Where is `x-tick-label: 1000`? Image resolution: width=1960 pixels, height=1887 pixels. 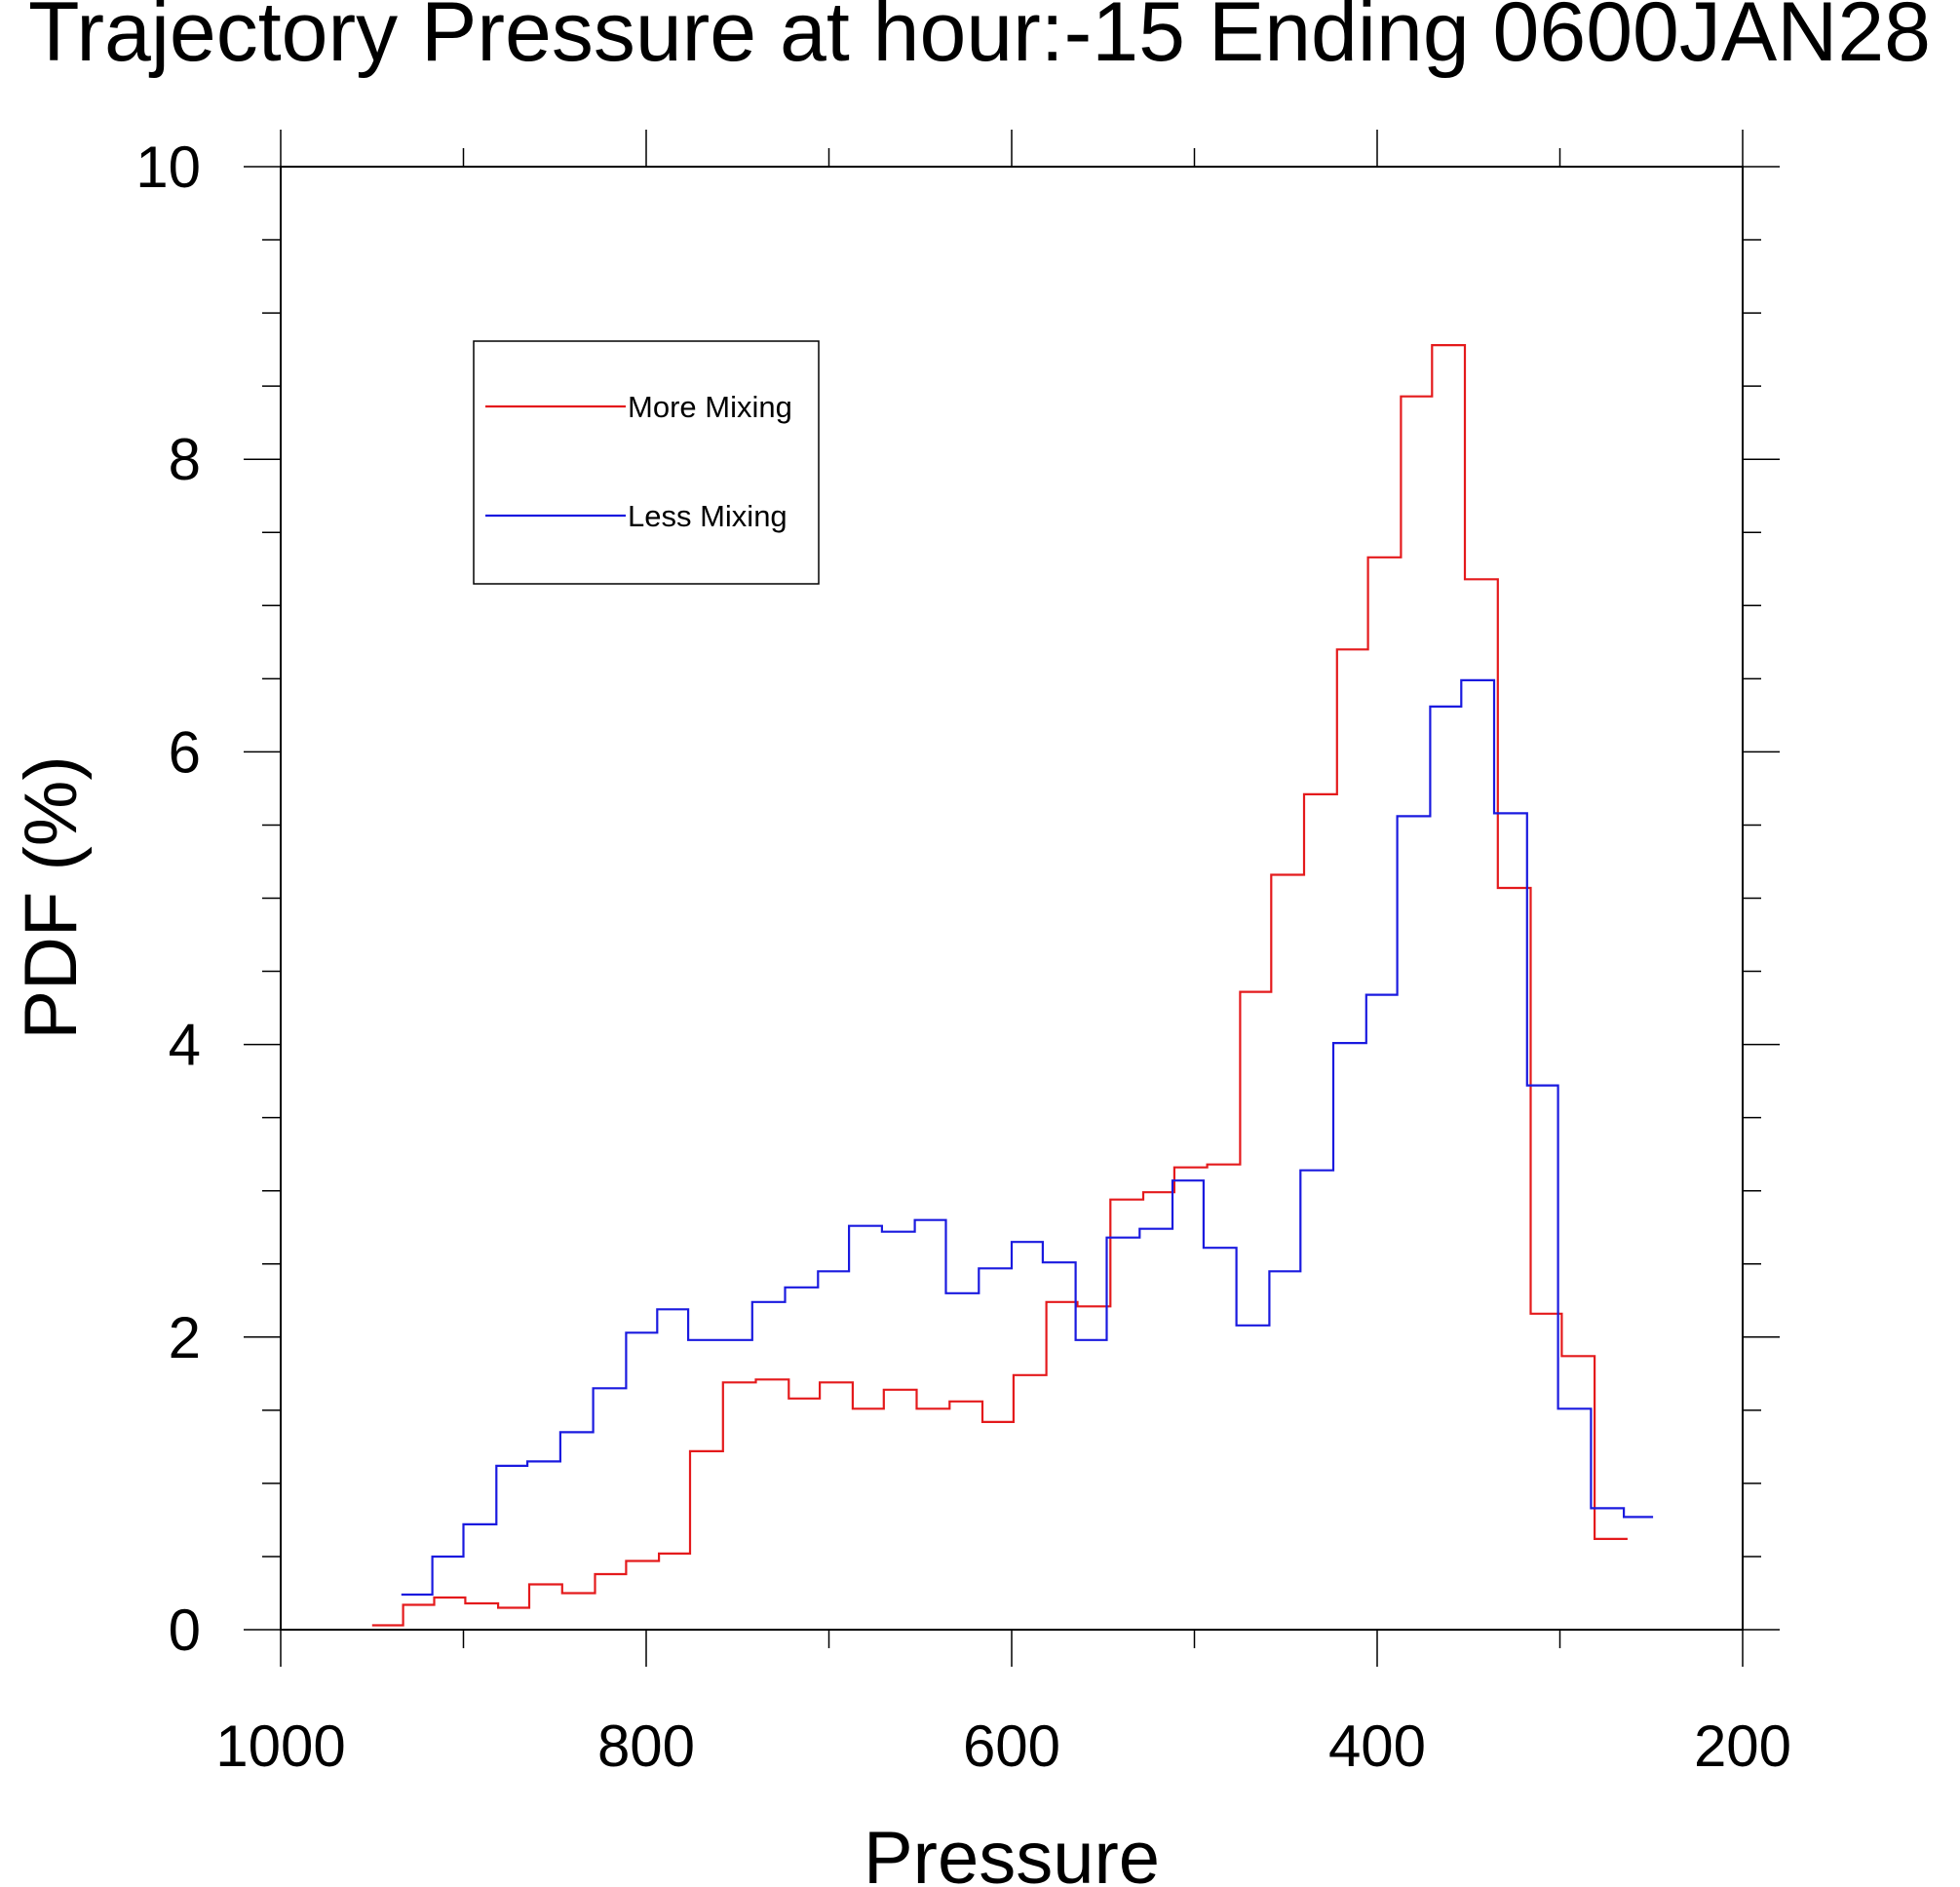 x-tick-label: 1000 is located at coordinates (280, 1746).